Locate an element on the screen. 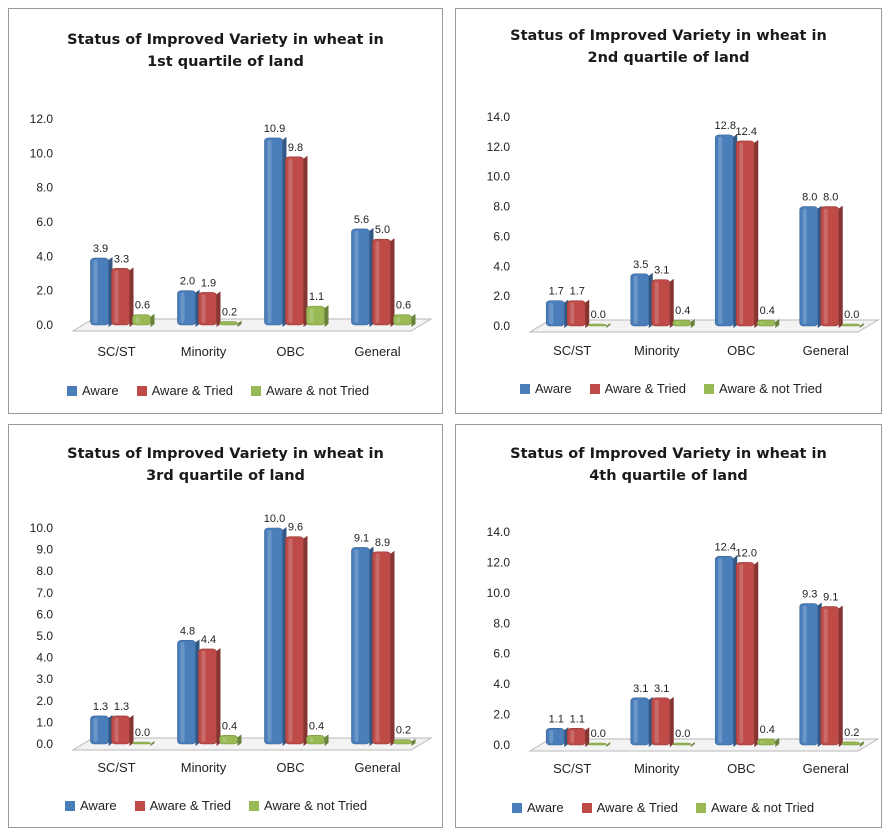 The height and width of the screenshot is (831, 883). legend-swatch-aware-not-tried is located at coordinates (254, 805).